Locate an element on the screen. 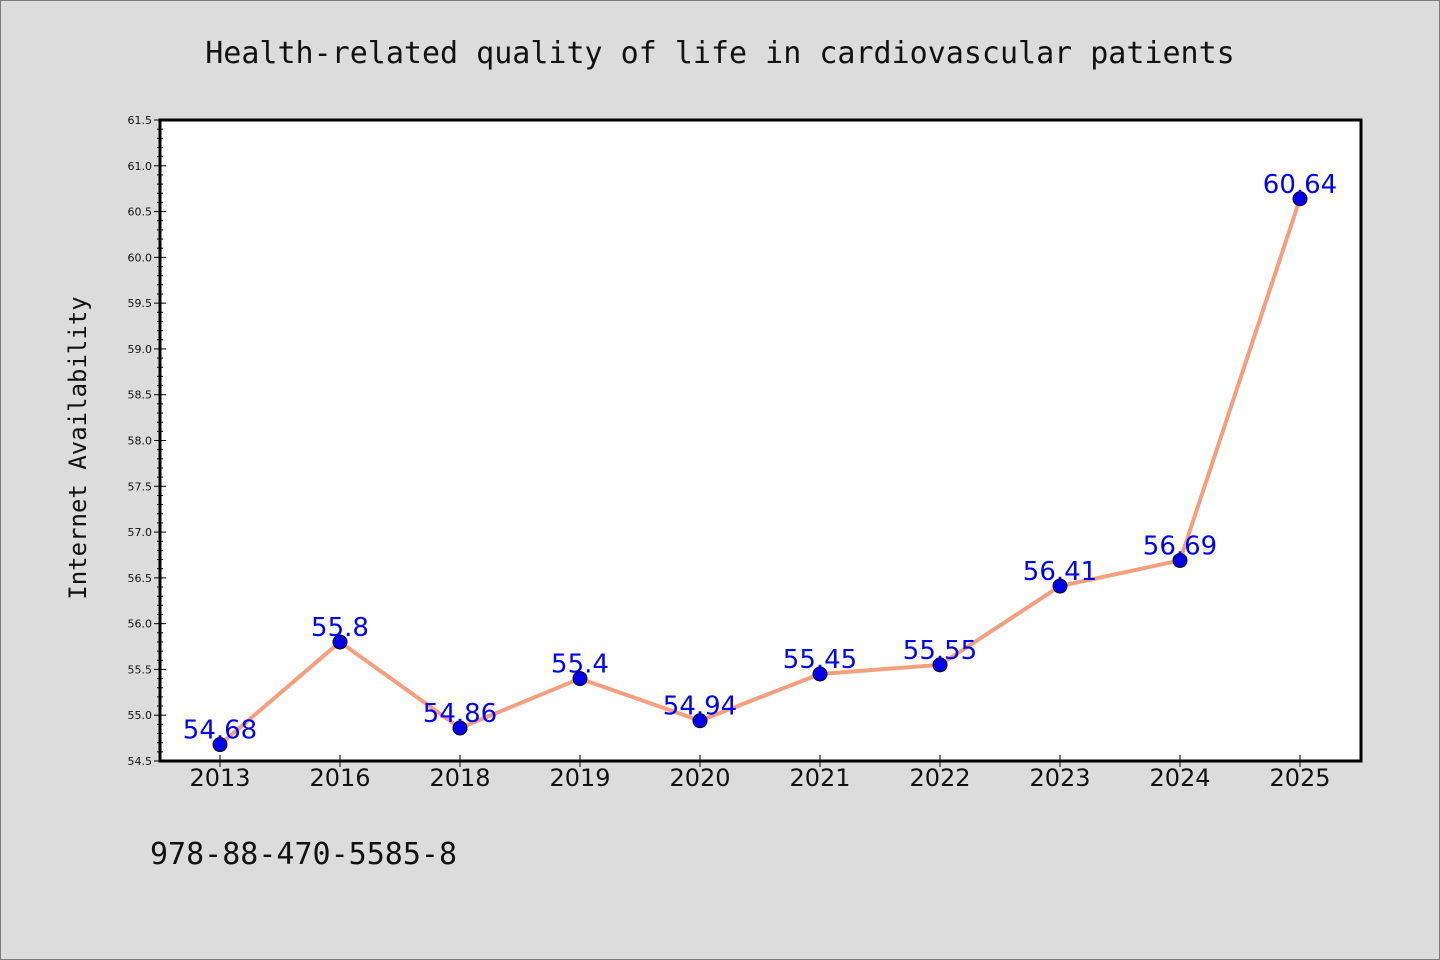 This screenshot has width=1440, height=960. y-tick-label: 57.0 is located at coordinates (140, 532).